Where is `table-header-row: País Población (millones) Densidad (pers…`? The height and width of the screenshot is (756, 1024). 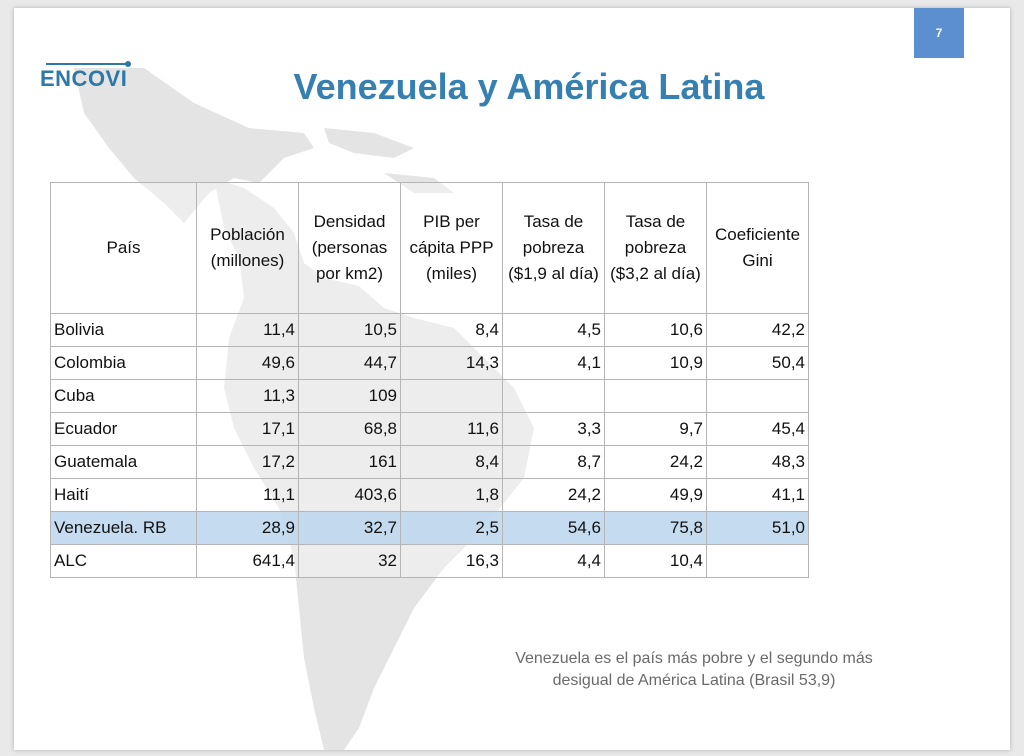 table-header-row: País Población (millones) Densidad (pers… is located at coordinates (429, 248).